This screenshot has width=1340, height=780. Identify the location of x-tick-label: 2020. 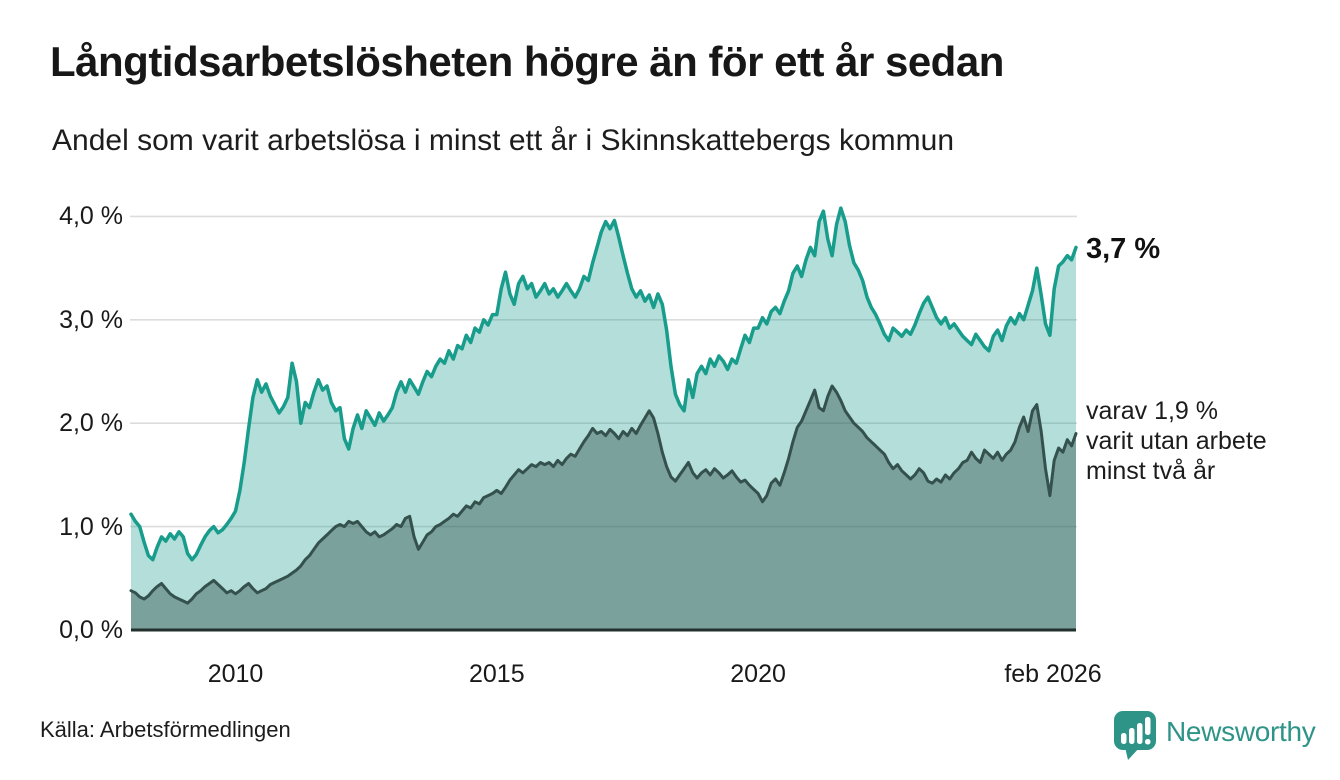
(758, 674).